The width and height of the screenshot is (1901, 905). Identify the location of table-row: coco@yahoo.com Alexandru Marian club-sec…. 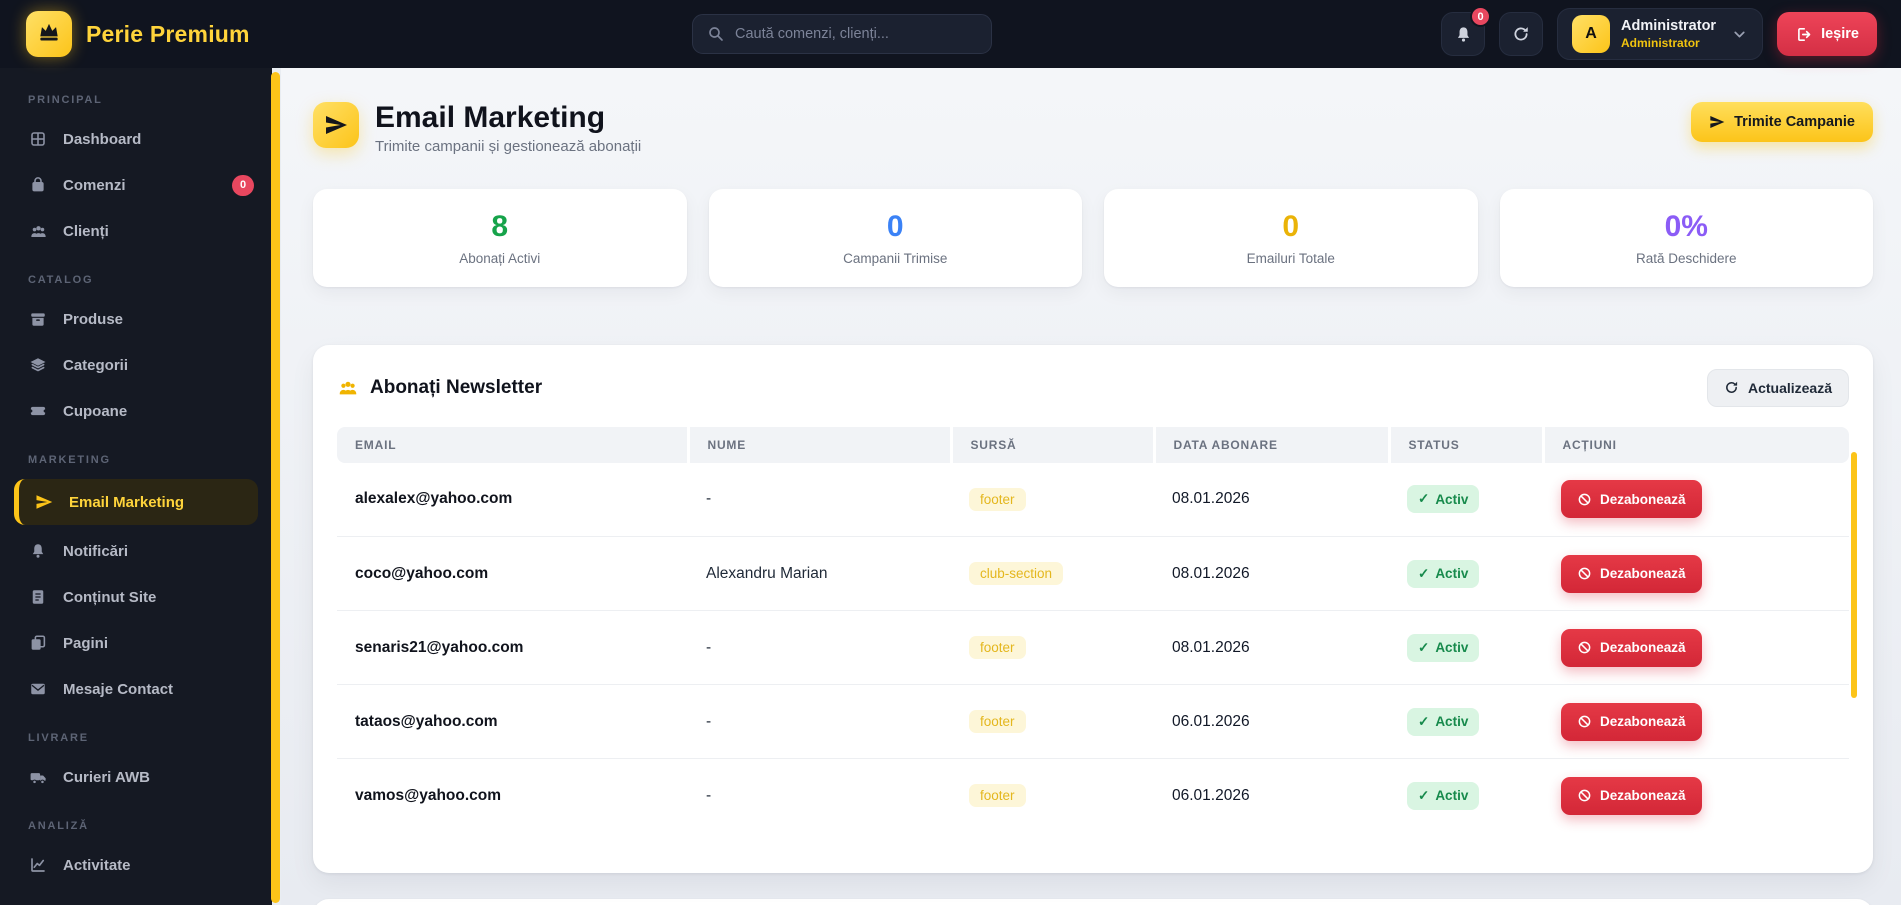
(1093, 573).